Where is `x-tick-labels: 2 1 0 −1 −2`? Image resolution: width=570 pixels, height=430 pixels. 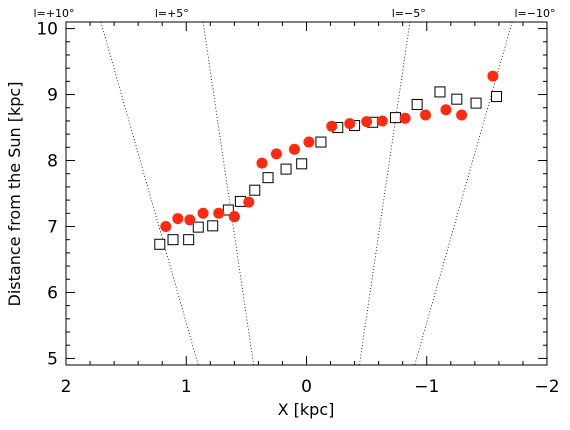 x-tick-labels: 2 1 0 −1 −2 is located at coordinates (310, 387).